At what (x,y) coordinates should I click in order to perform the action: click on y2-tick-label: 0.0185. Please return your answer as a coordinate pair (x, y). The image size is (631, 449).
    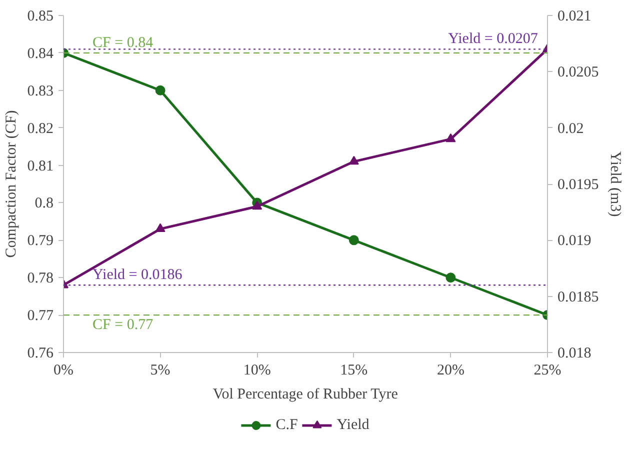
    Looking at the image, I should click on (578, 297).